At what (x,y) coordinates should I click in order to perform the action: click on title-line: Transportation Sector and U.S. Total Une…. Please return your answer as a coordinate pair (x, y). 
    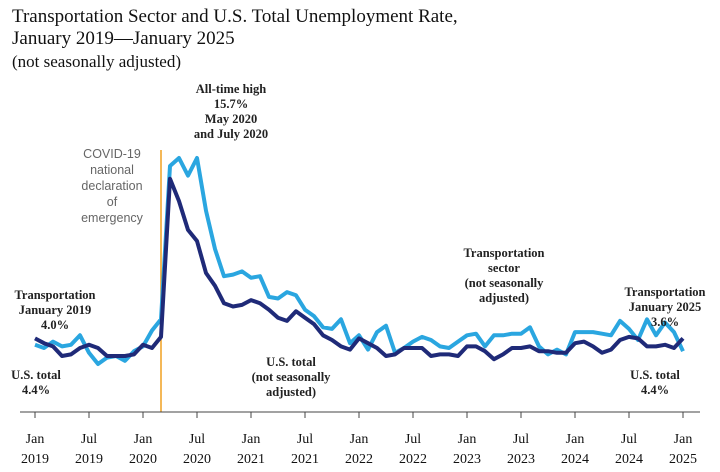
    Looking at the image, I should click on (235, 16).